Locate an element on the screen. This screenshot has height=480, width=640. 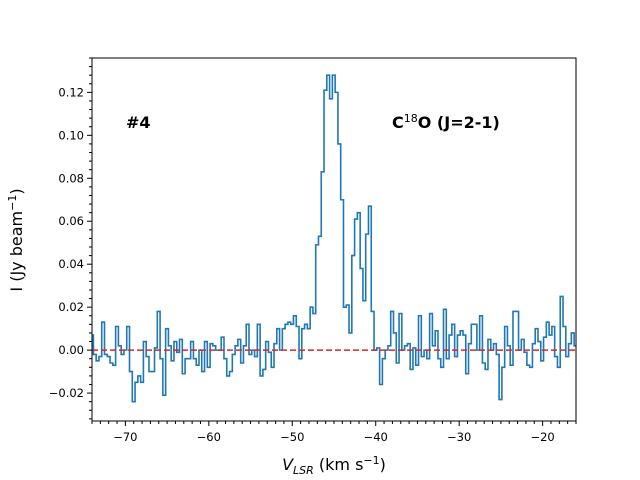
x-axis-title: VLSR (km s−1) is located at coordinates (334, 465).